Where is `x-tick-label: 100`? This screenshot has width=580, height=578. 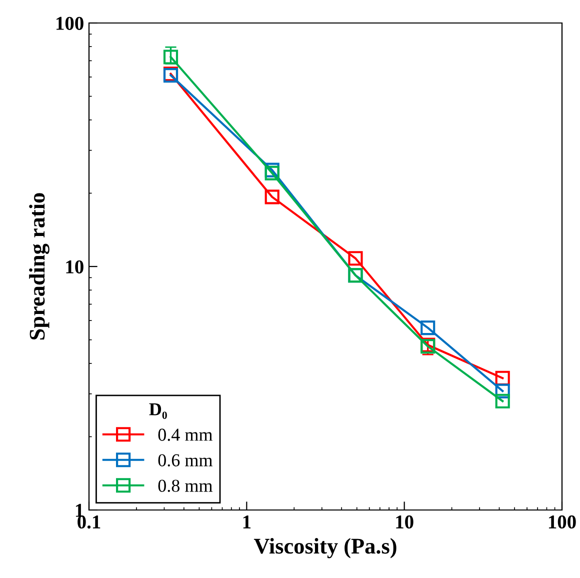 x-tick-label: 100 is located at coordinates (562, 522).